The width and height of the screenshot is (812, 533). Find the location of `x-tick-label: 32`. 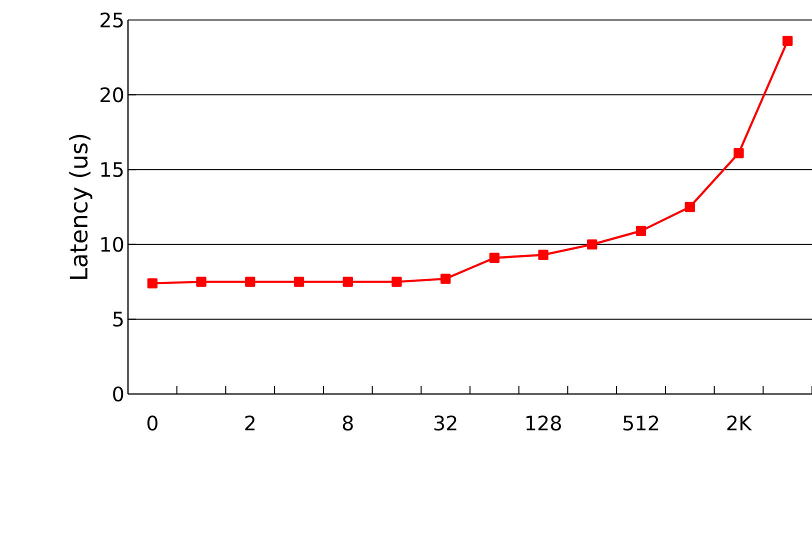

x-tick-label: 32 is located at coordinates (445, 423).